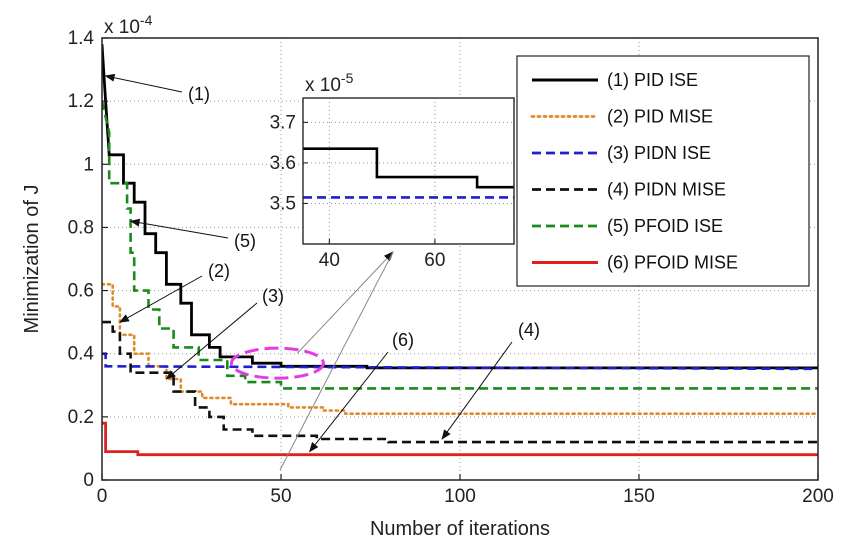 The width and height of the screenshot is (842, 547). What do you see at coordinates (283, 203) in the screenshot?
I see `inset-y-tick-label: 3.5` at bounding box center [283, 203].